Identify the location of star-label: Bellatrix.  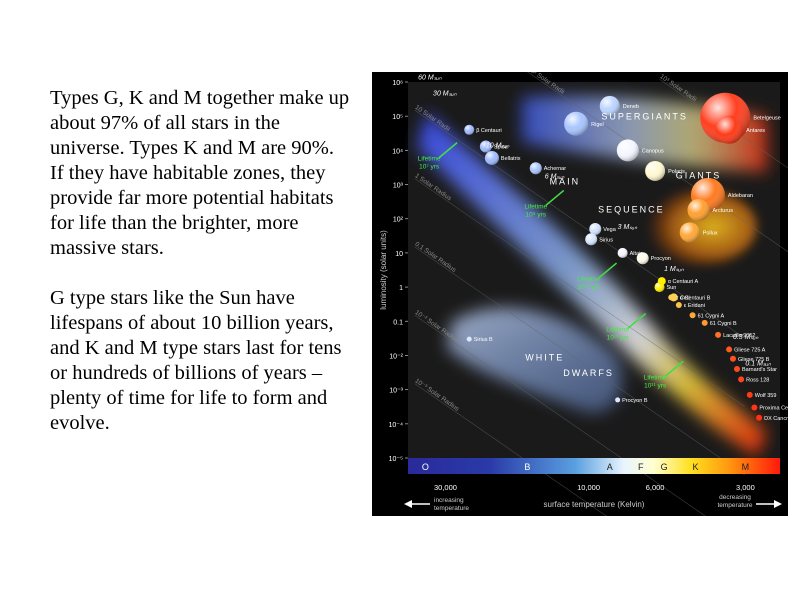
(511, 159).